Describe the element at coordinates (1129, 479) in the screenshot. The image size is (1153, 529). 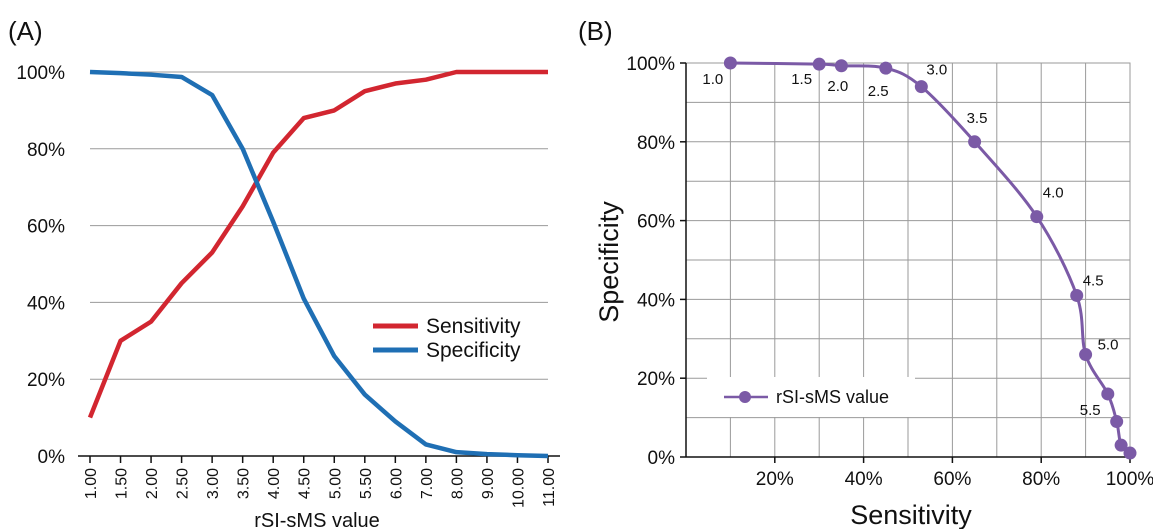
I see `x-tick-label: 100%` at that location.